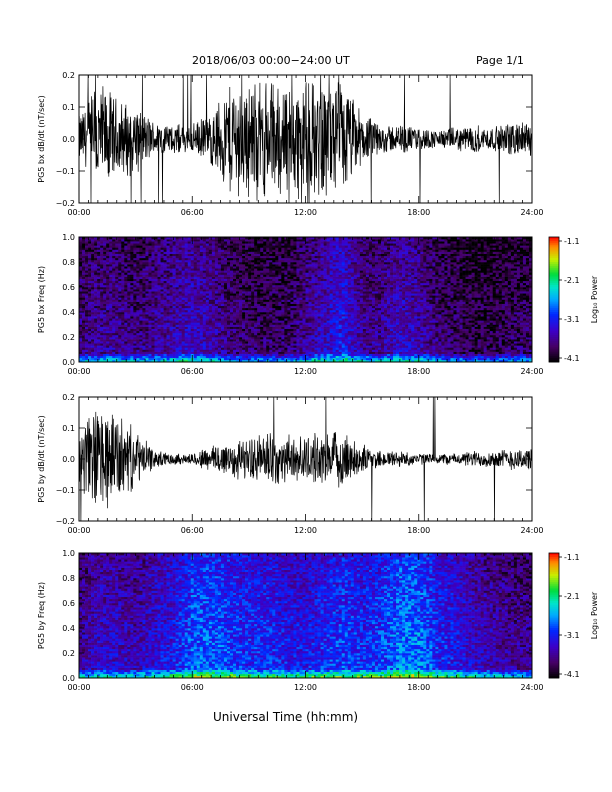 The width and height of the screenshot is (612, 792). I want to click on page-number: Page 1/1, so click(500, 60).